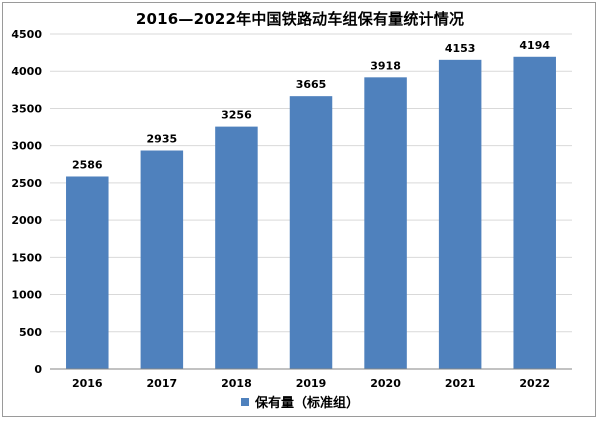 The image size is (600, 421). Describe the element at coordinates (30, 332) in the screenshot. I see `y-tick-label: 500` at that location.